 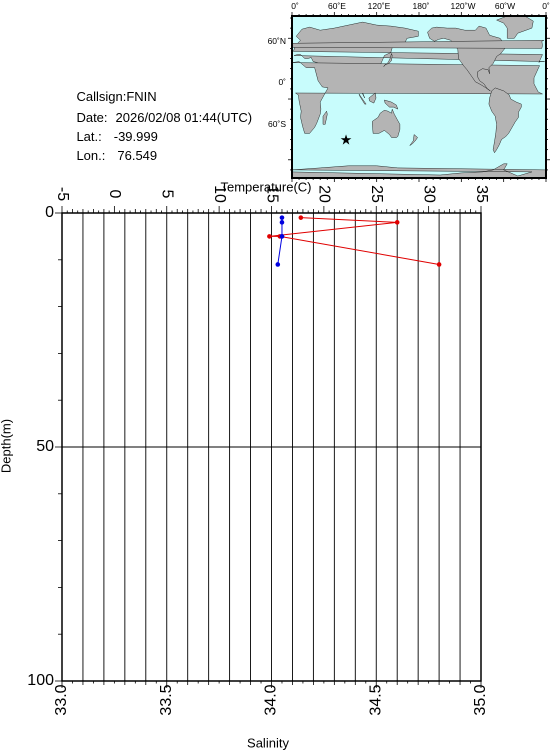 I want to click on top-axis-tick-label: 15, so click(x=271, y=194).